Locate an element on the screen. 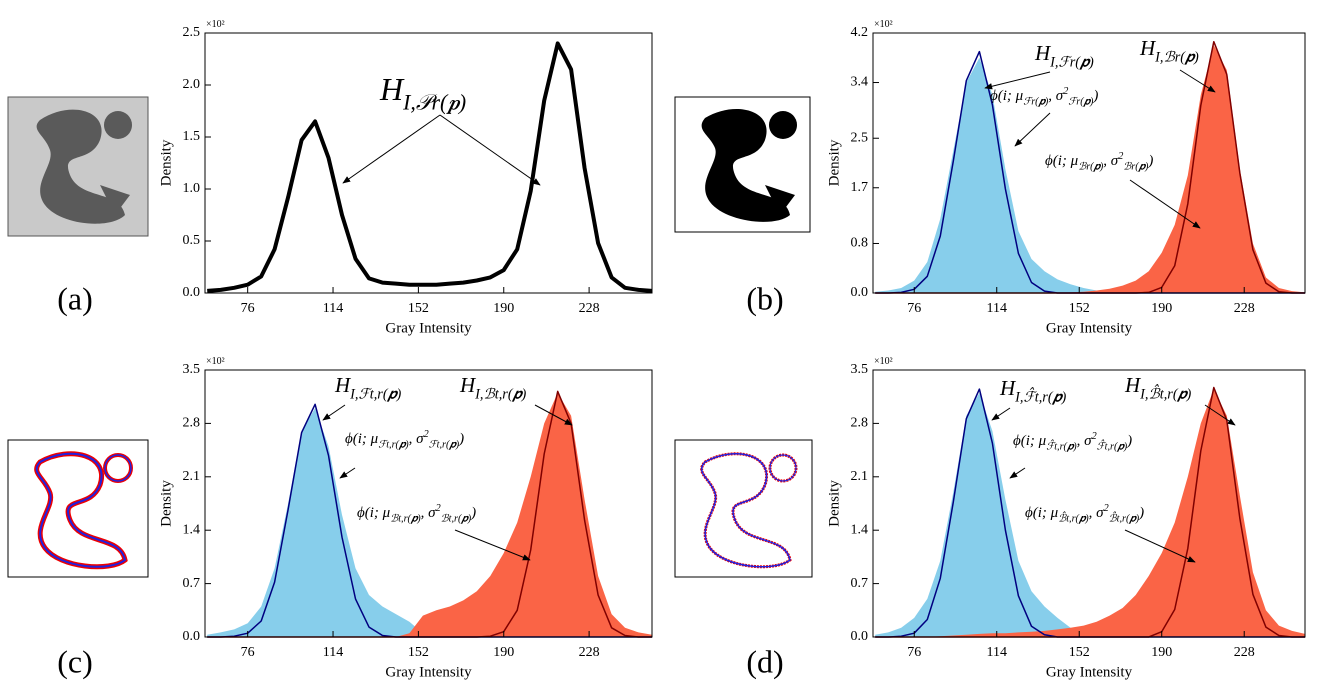  annotation: HI,ℬr(𝒑) is located at coordinates (1169, 50).